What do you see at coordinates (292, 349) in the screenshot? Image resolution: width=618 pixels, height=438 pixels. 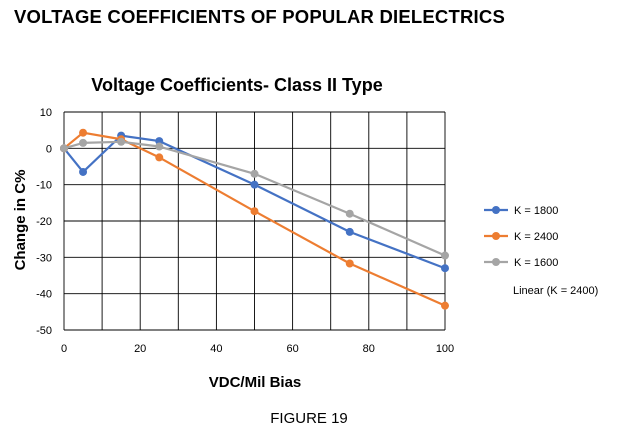 I see `x-tick-label: 60` at bounding box center [292, 349].